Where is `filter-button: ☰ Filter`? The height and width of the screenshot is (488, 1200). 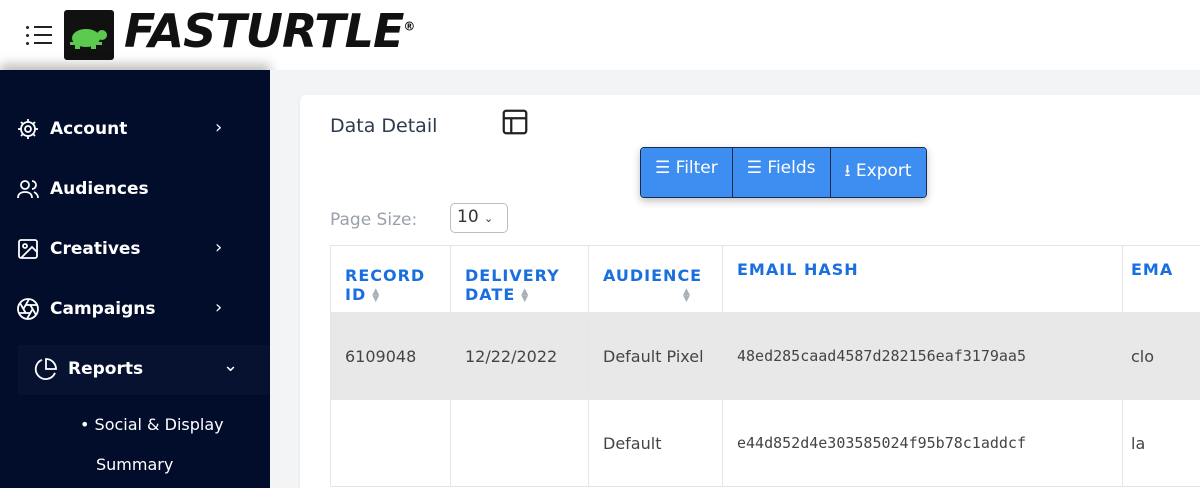
filter-button: ☰ Filter is located at coordinates (687, 172).